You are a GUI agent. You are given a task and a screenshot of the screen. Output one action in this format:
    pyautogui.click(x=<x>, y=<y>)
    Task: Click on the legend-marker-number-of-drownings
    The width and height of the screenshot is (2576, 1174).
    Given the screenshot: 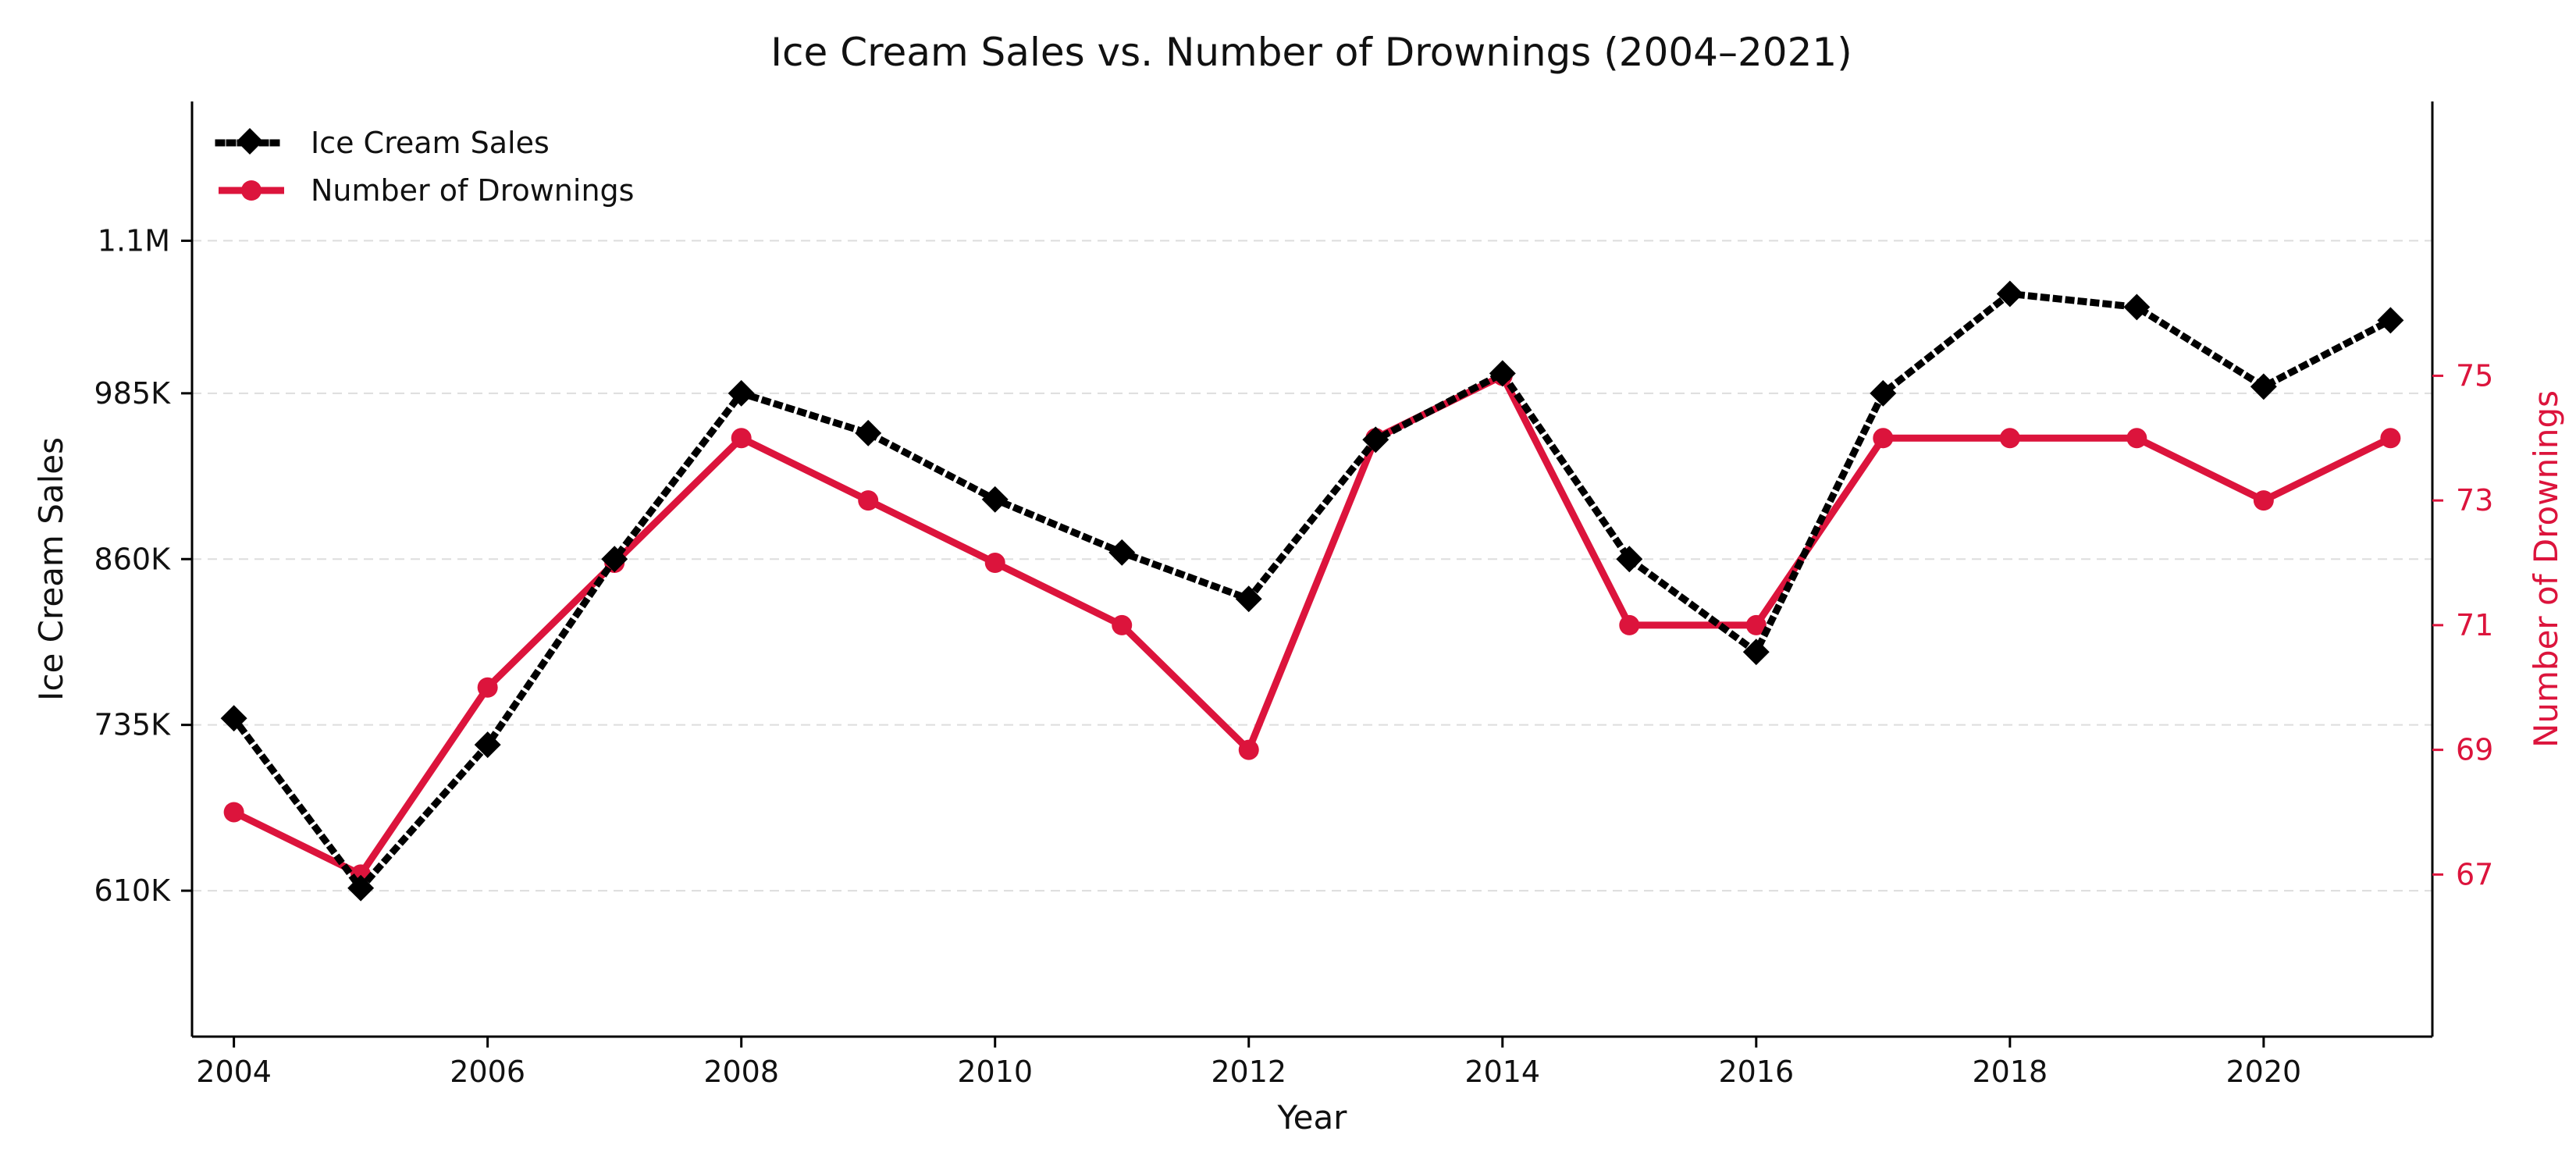 What is the action you would take?
    pyautogui.click(x=251, y=191)
    